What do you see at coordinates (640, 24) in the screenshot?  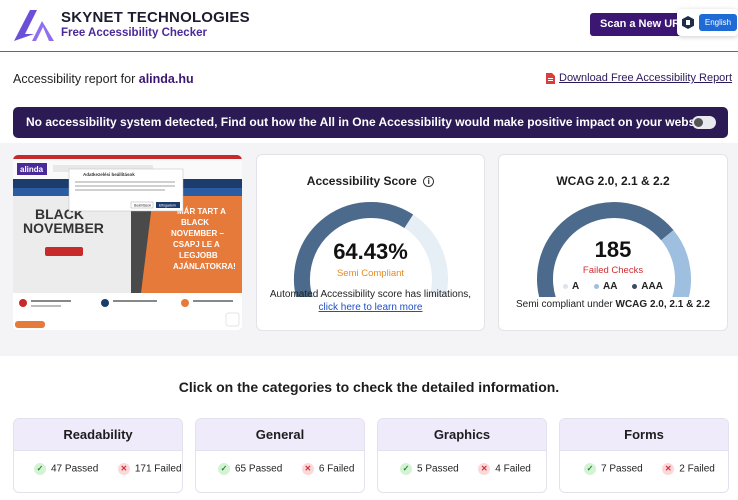 I see `scan-new-url-button: Scan a New URL` at bounding box center [640, 24].